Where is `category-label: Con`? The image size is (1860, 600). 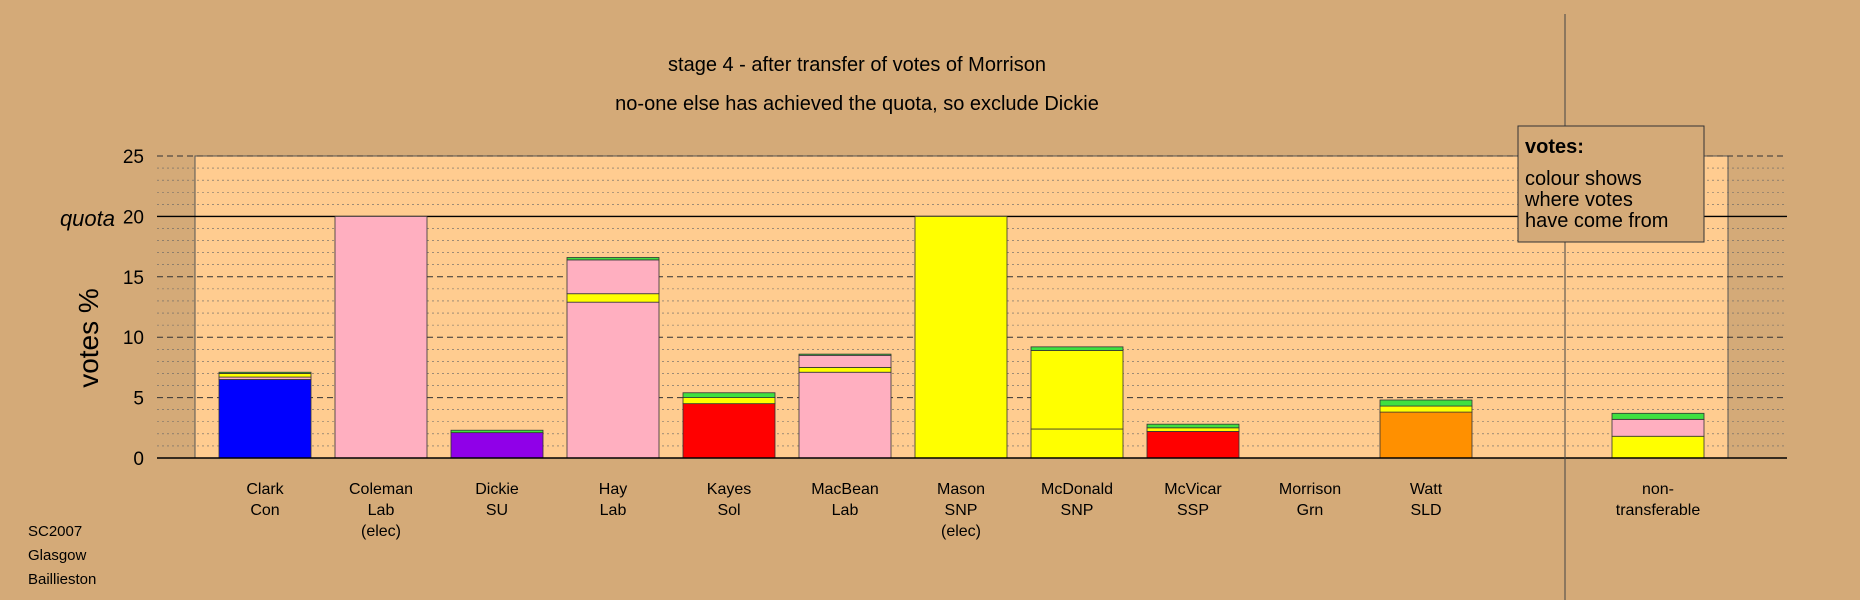
category-label: Con is located at coordinates (264, 510).